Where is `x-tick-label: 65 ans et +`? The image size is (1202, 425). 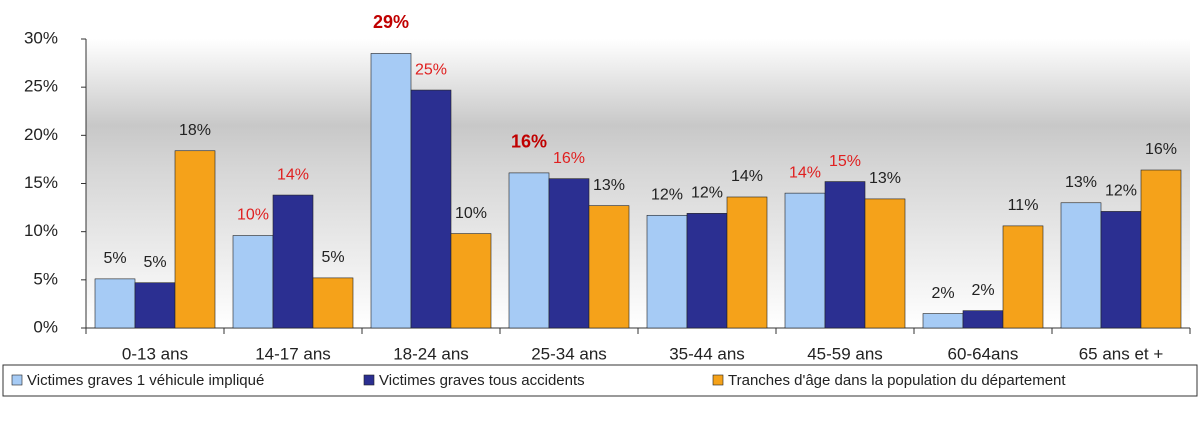 x-tick-label: 65 ans et + is located at coordinates (1121, 353).